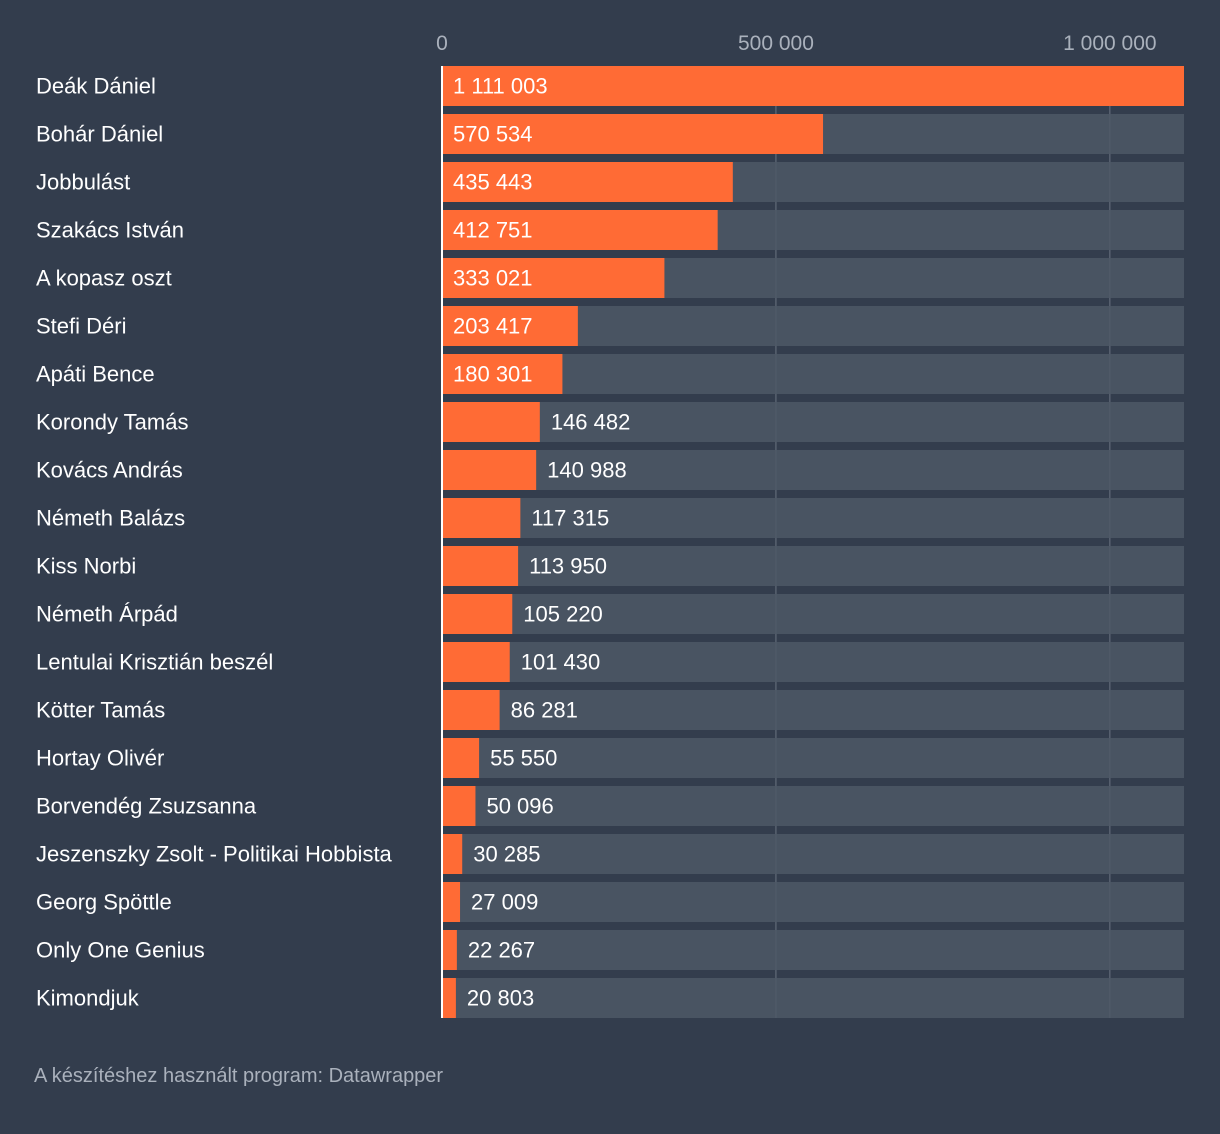 The height and width of the screenshot is (1134, 1220). Describe the element at coordinates (544, 710) in the screenshot. I see `value-label: 86 281` at that location.